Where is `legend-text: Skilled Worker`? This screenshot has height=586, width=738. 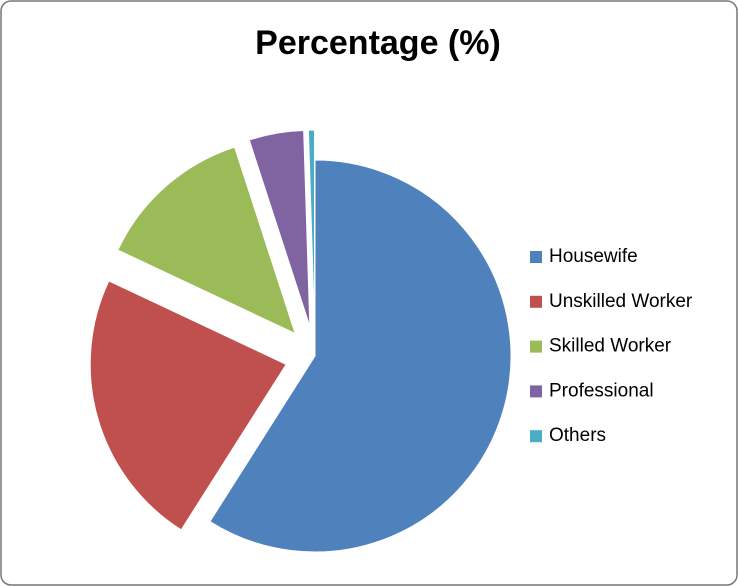 legend-text: Skilled Worker is located at coordinates (610, 346).